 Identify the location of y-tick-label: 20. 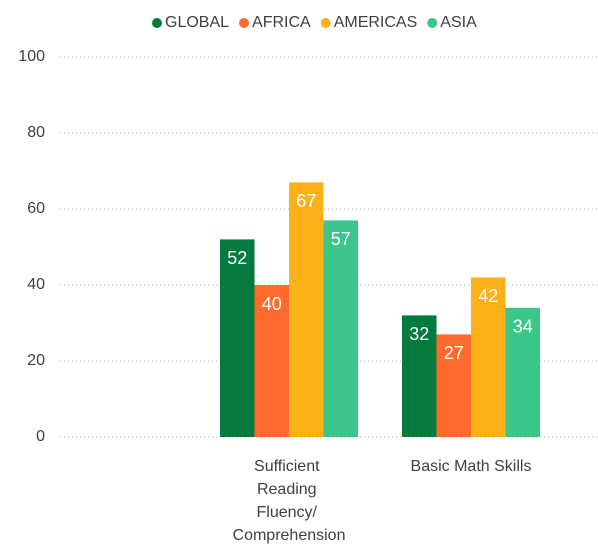
(36, 360).